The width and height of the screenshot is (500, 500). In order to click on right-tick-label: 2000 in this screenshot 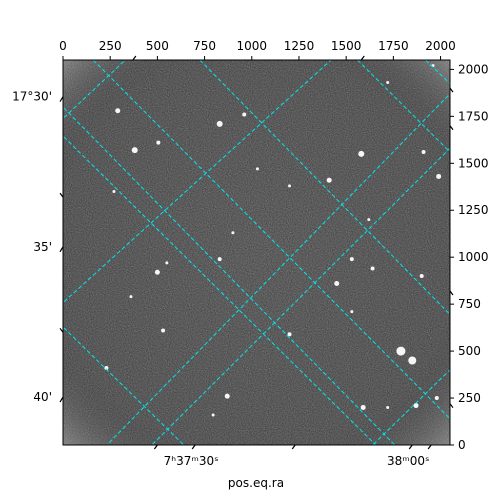, I will do `click(473, 69)`.